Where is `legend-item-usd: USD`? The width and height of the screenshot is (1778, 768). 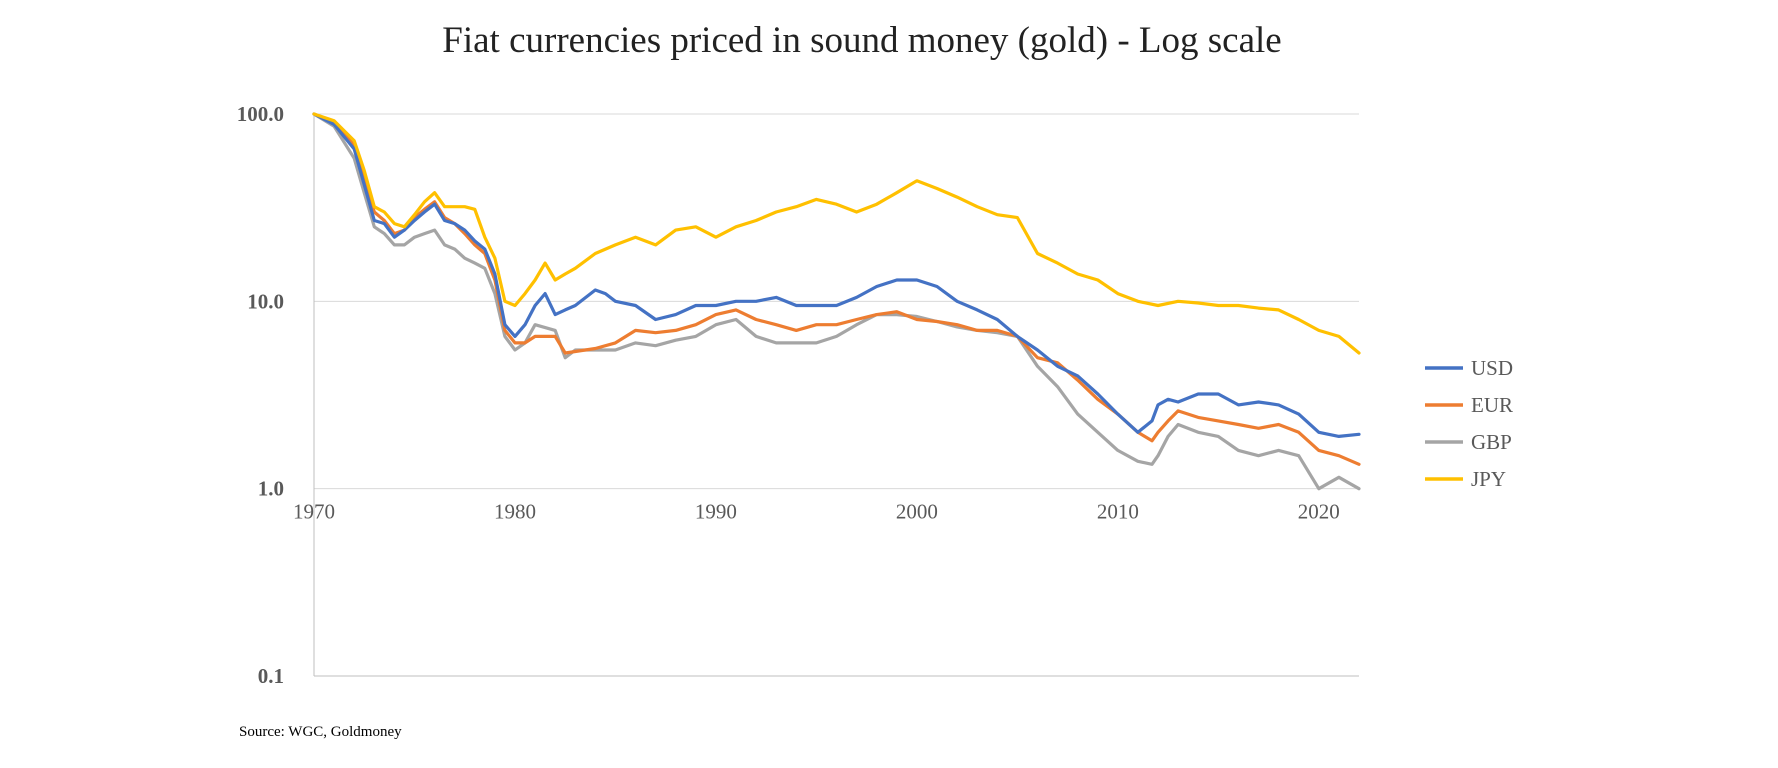 legend-item-usd: USD is located at coordinates (1469, 368).